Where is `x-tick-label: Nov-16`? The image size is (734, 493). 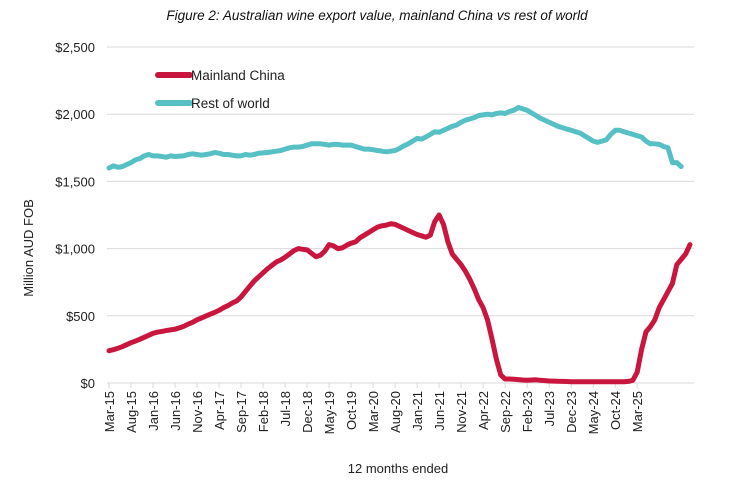
x-tick-label: Nov-16 is located at coordinates (197, 412).